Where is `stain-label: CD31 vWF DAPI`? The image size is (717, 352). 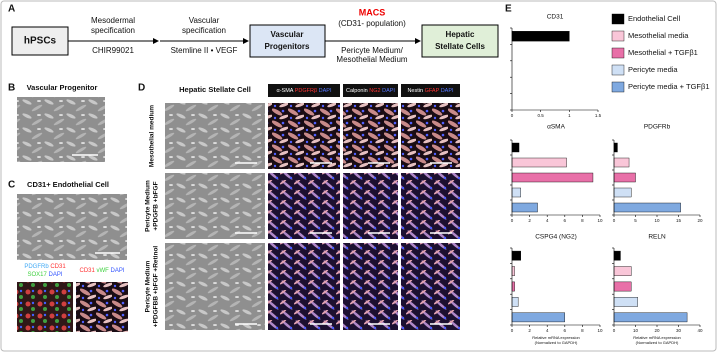
stain-label: CD31 vWF DAPI is located at coordinates (101, 271).